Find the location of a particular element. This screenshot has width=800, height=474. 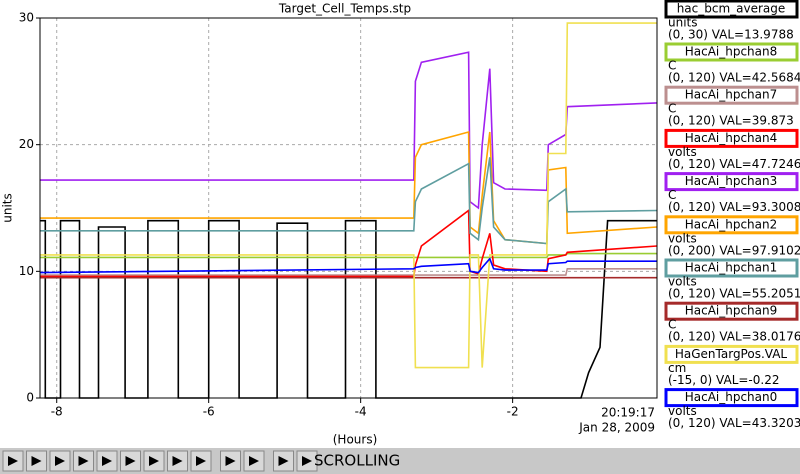

y-tick-label: 10 is located at coordinates (26, 271).